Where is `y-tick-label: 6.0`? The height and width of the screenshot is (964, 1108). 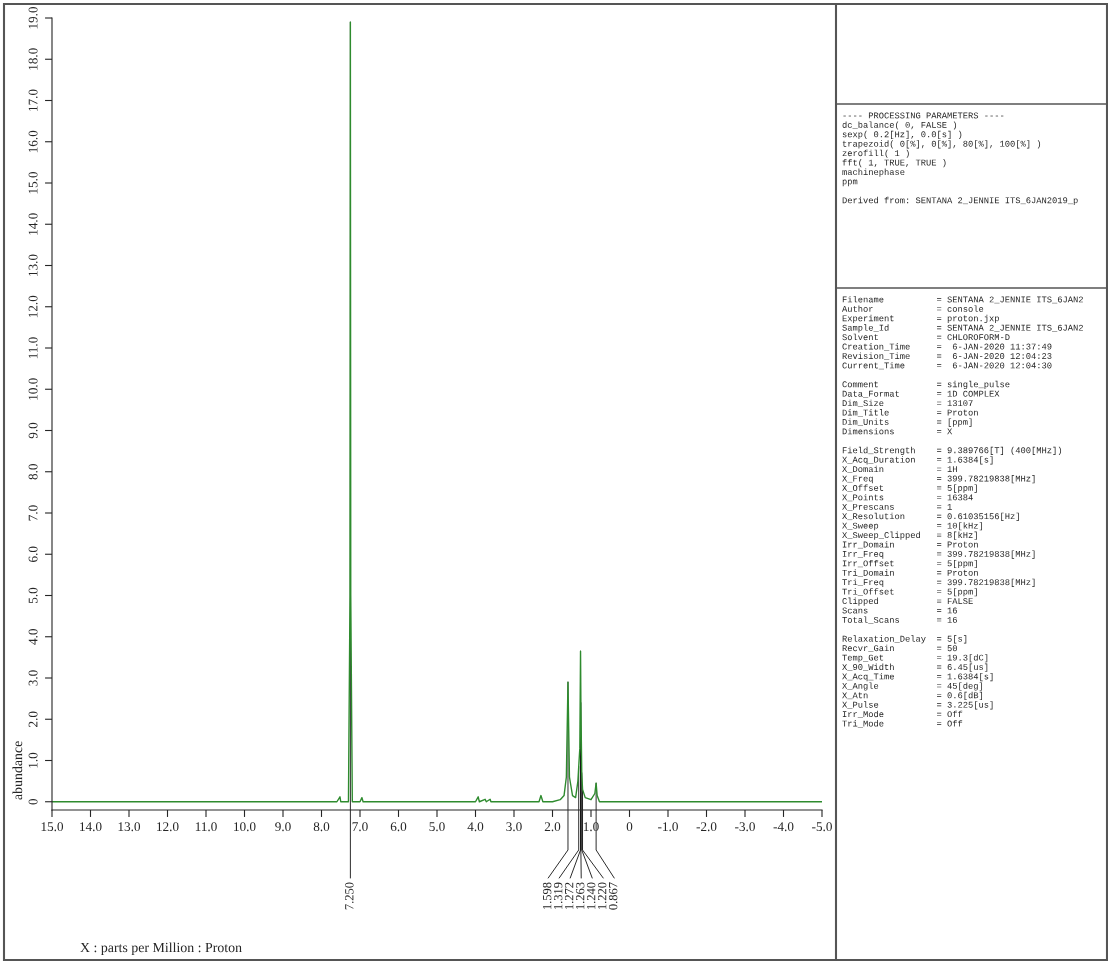
y-tick-label: 6.0 is located at coordinates (33, 554).